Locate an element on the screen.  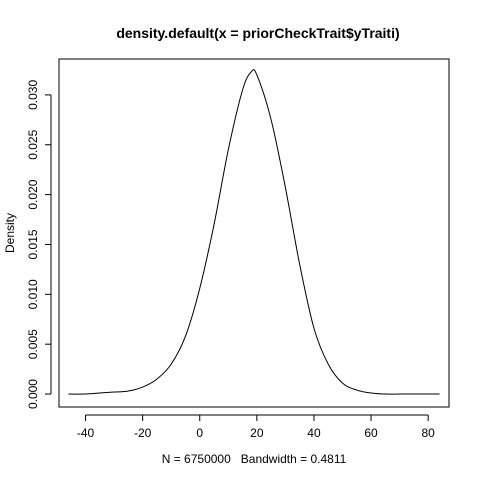
x-tick-label: 40 is located at coordinates (314, 433).